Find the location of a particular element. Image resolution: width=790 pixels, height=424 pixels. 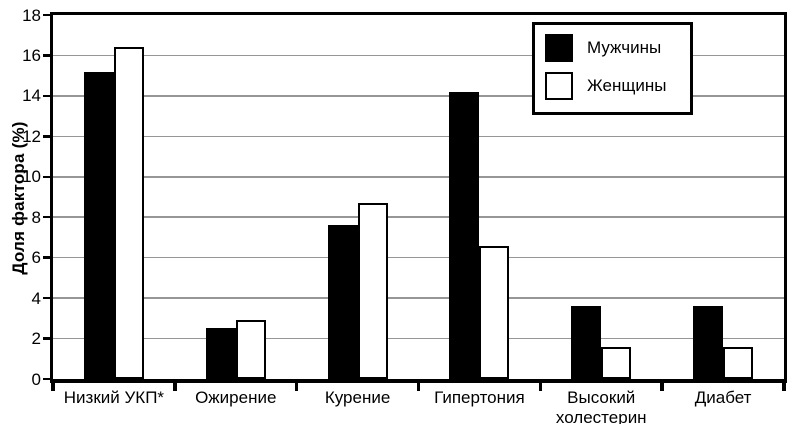

y-tick-label-2: 2 is located at coordinates (36, 339).